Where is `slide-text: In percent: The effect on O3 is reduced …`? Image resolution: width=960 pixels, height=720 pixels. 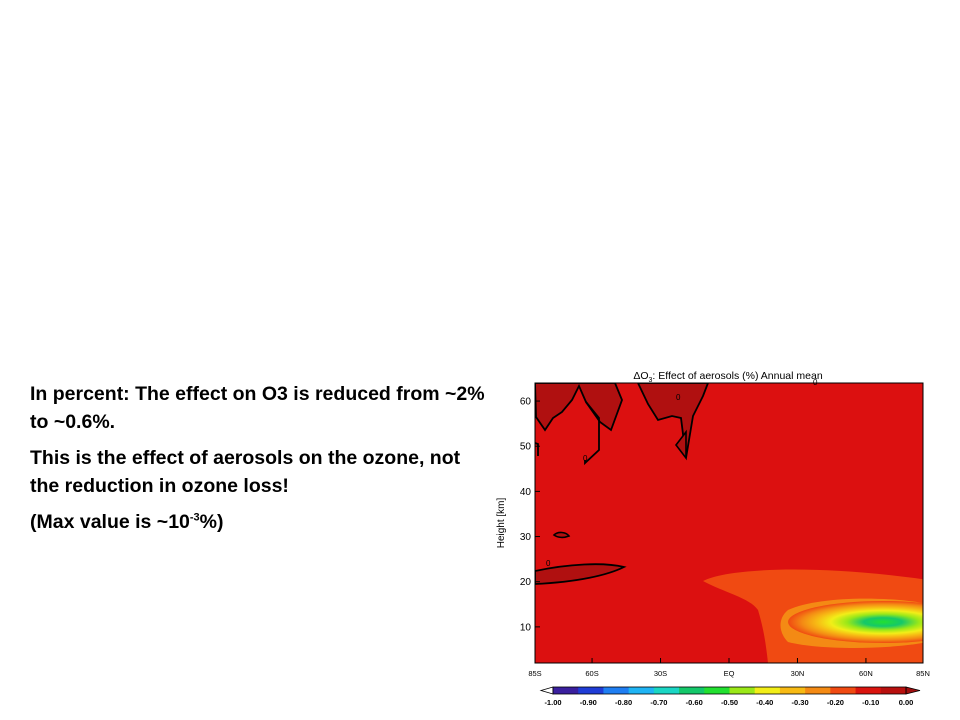 slide-text: In percent: The effect on O3 is reduced … is located at coordinates (260, 462).